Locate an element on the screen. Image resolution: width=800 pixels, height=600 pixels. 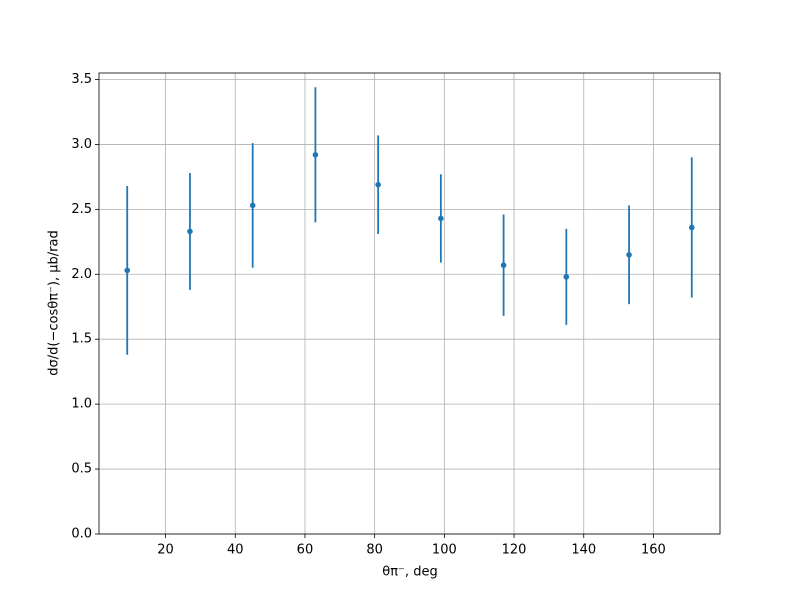
y-tick-label: 2.5 is located at coordinates (81, 209).